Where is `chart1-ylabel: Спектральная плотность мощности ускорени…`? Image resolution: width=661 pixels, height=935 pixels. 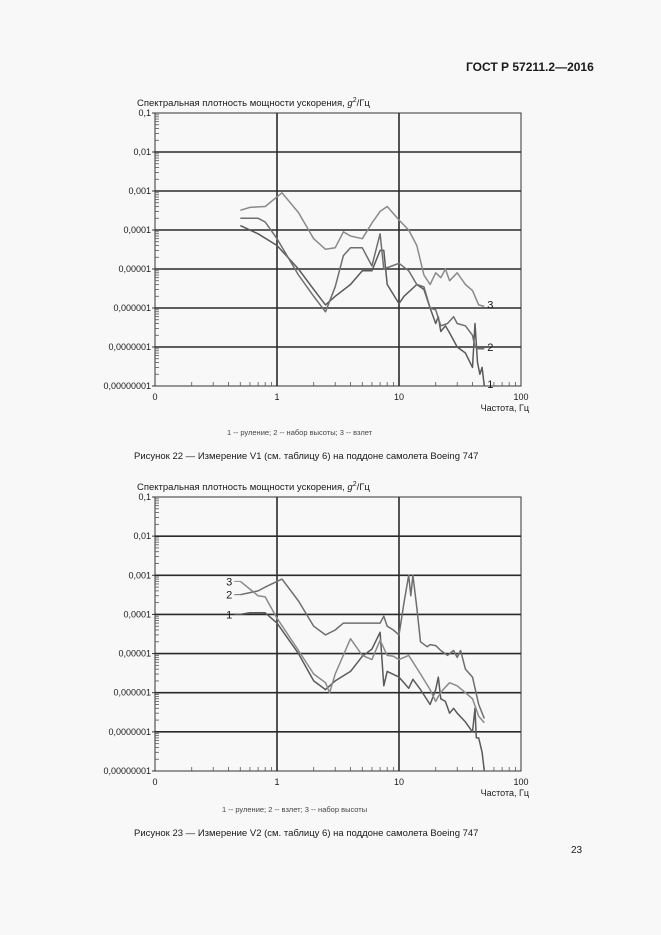 chart1-ylabel: Спектральная плотность мощности ускорени… is located at coordinates (253, 103).